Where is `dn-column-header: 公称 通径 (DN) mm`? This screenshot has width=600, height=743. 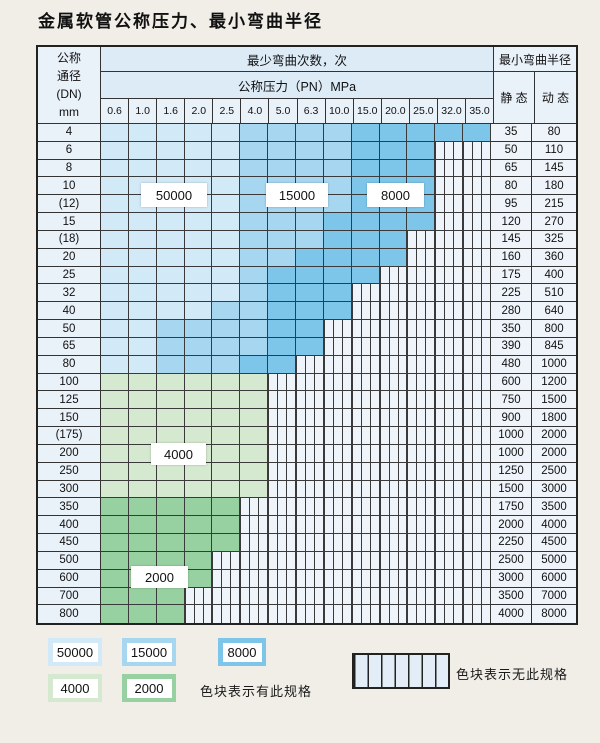
dn-column-header: 公称 通径 (DN) mm is located at coordinates (69, 85).